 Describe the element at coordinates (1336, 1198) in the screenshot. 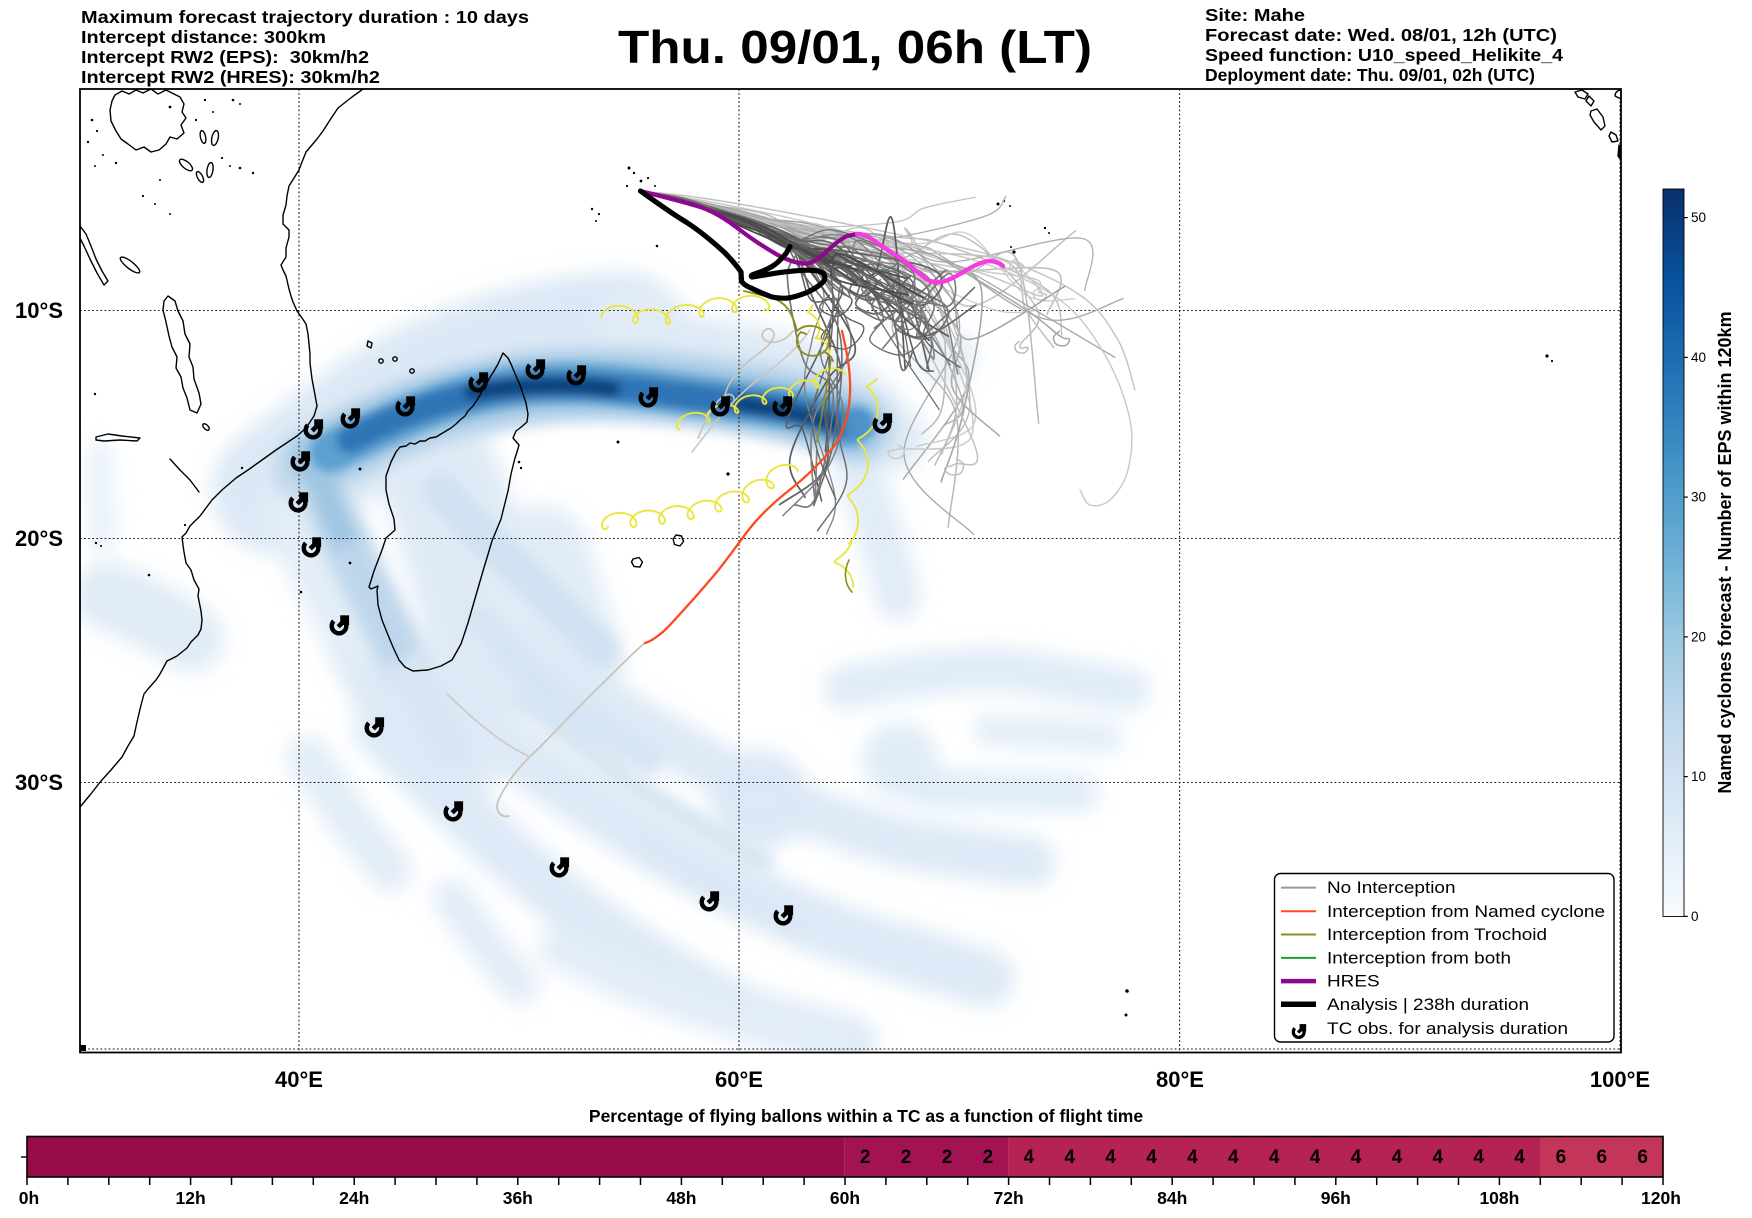

I see `svg-text: 96h` at that location.